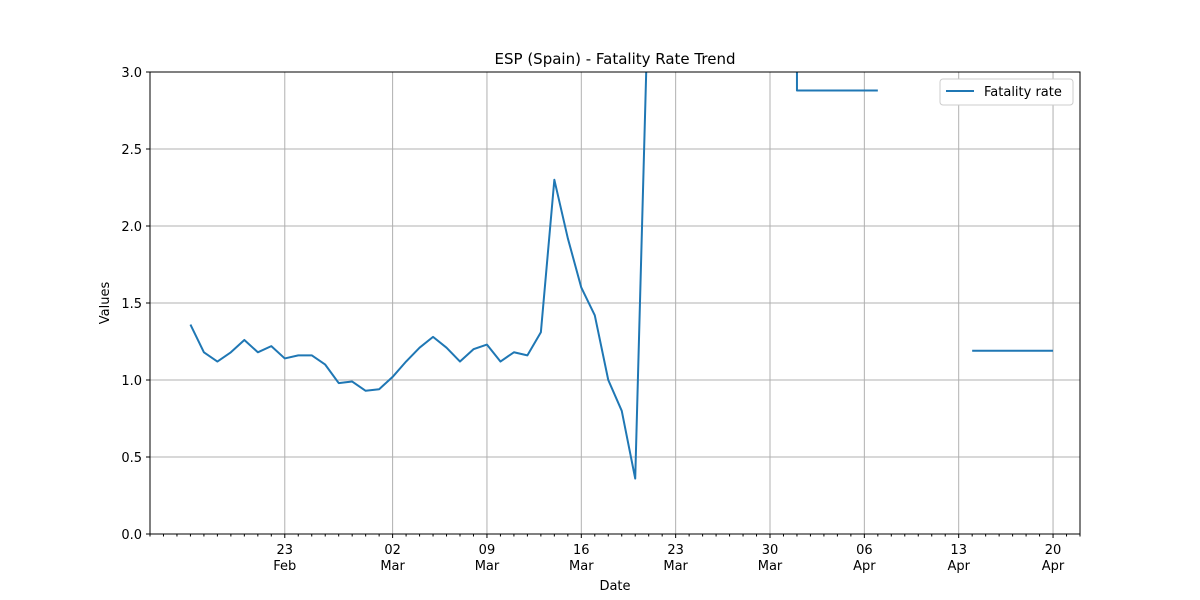  Describe the element at coordinates (131, 150) in the screenshot. I see `y-tick-label: 2.5` at that location.